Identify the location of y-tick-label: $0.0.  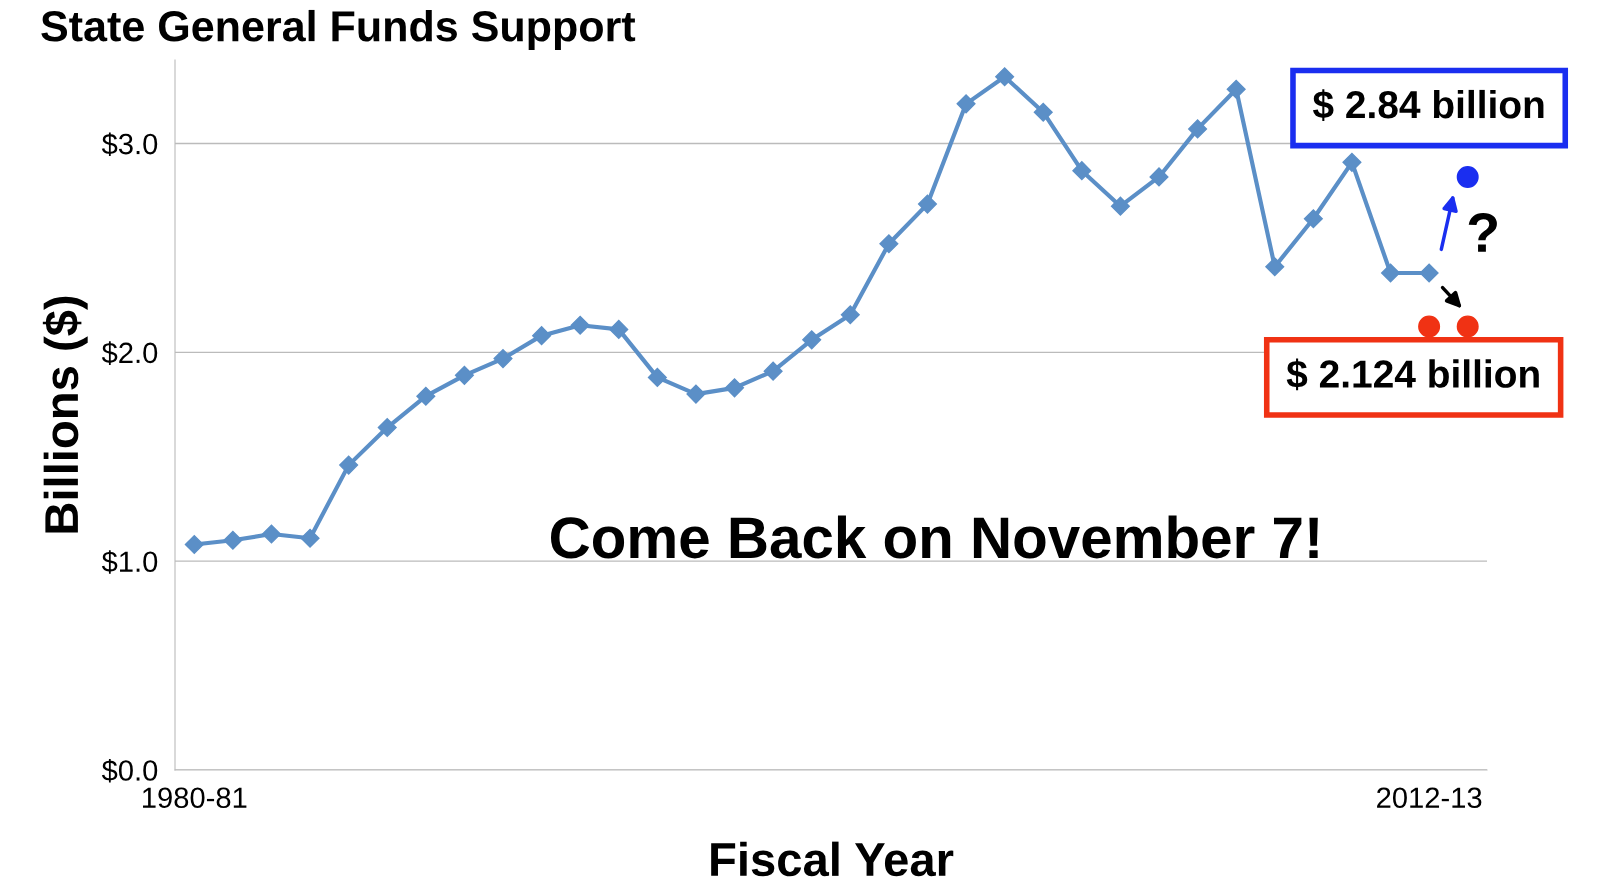
(129, 770).